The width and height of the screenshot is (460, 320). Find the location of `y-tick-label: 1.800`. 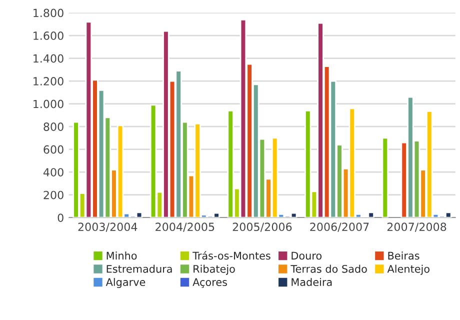

y-tick-label: 1.800 is located at coordinates (49, 13).